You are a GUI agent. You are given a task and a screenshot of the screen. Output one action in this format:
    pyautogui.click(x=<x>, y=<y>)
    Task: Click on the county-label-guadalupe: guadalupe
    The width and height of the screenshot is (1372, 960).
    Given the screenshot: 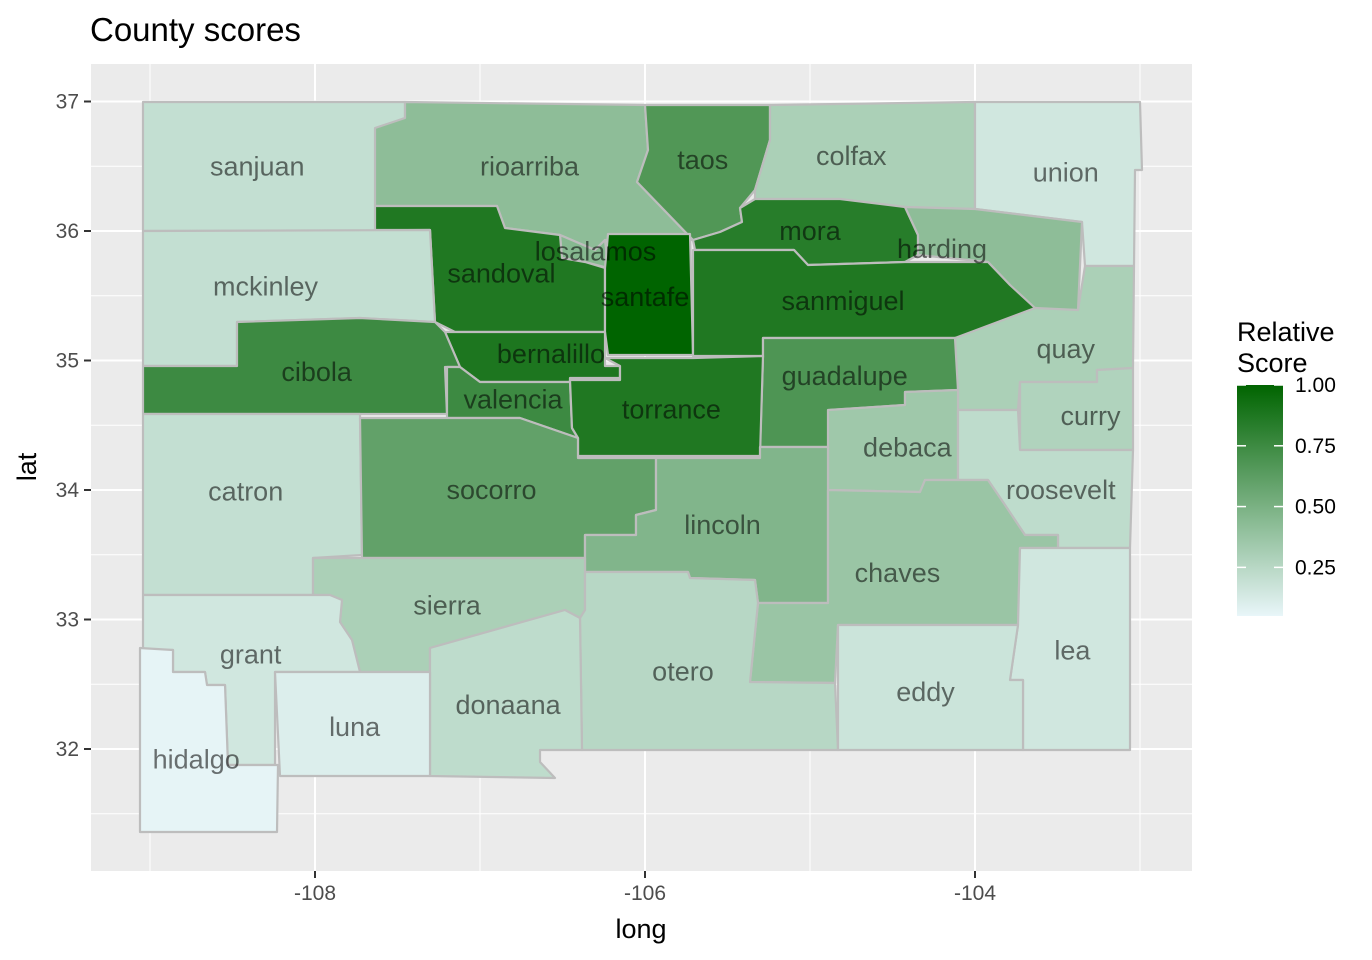 What is the action you would take?
    pyautogui.click(x=845, y=376)
    